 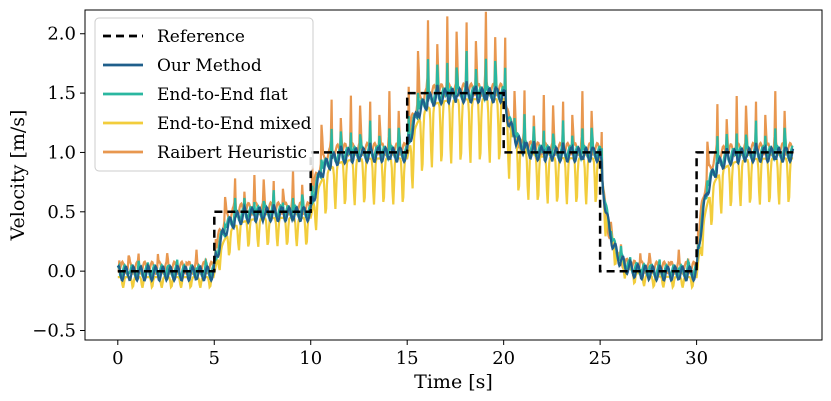 What do you see at coordinates (201, 37) in the screenshot?
I see `legend-entry: Reference` at bounding box center [201, 37].